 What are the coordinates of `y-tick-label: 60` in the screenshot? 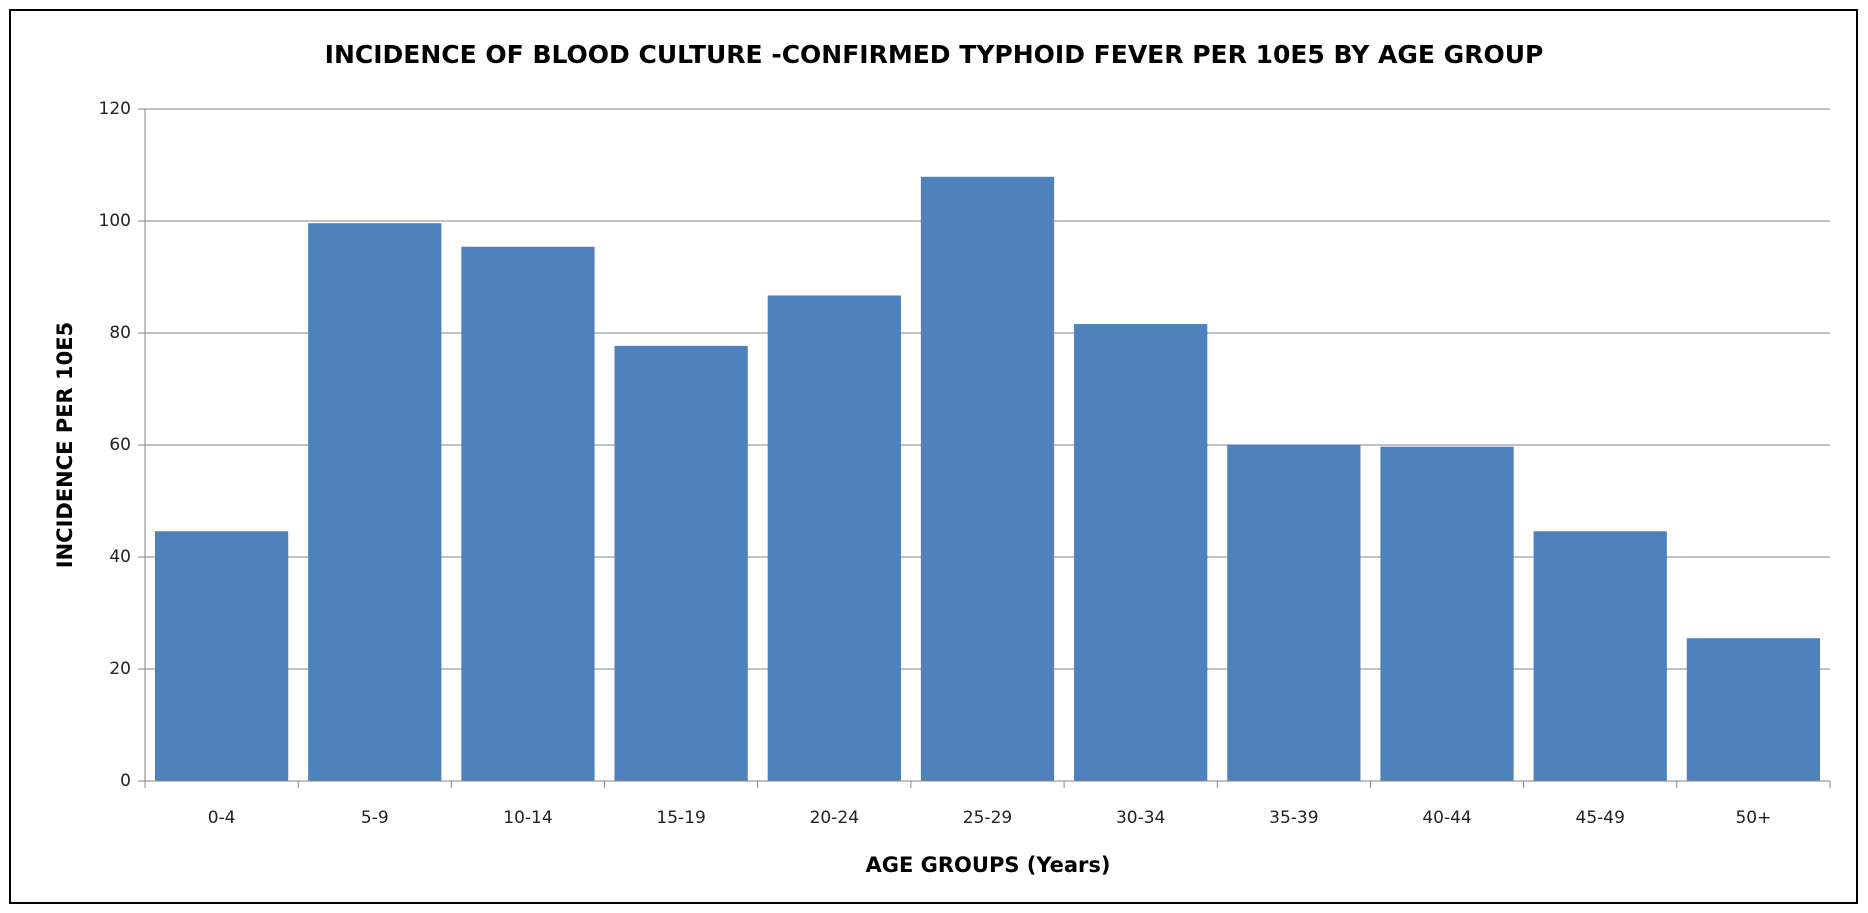 It's located at (120, 445).